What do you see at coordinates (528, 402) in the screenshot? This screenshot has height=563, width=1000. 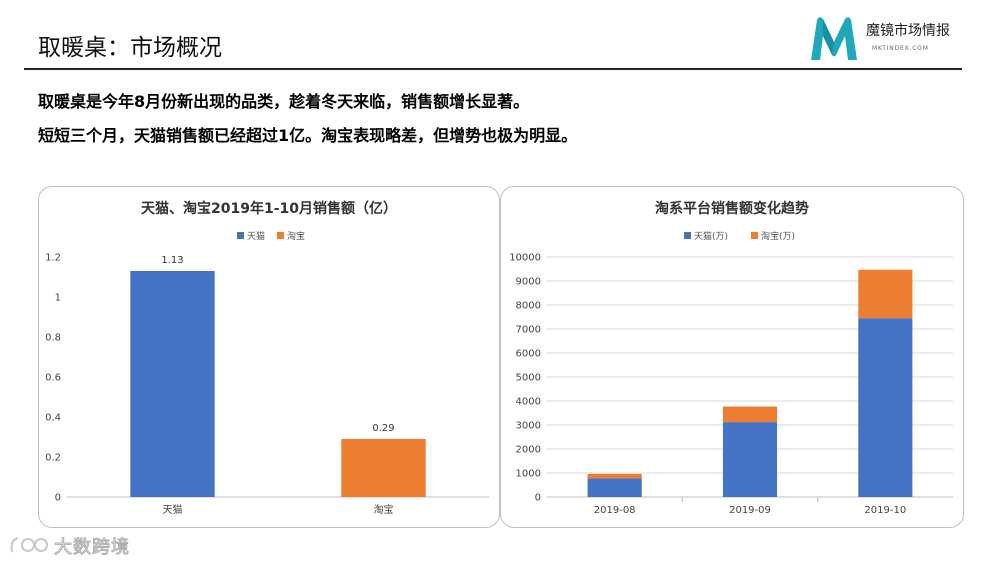 I see `y-tick-label: 4000` at bounding box center [528, 402].